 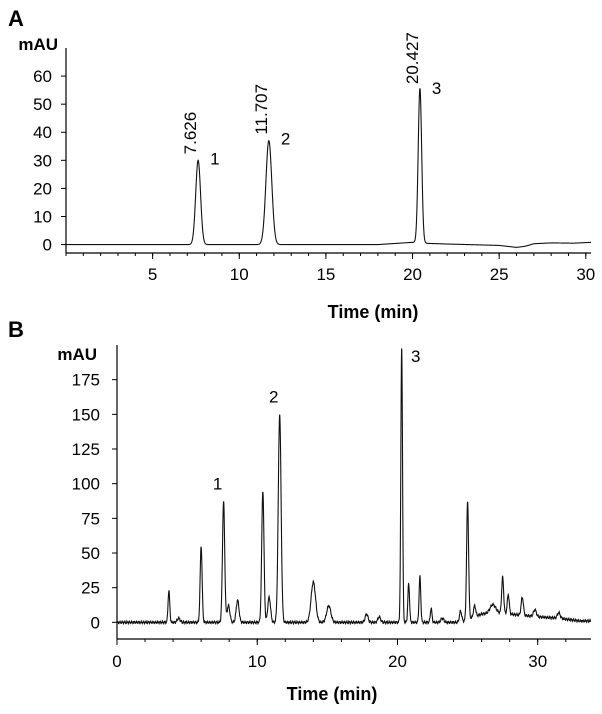 I want to click on panel-b-x-tick-label: 10, so click(x=257, y=661).